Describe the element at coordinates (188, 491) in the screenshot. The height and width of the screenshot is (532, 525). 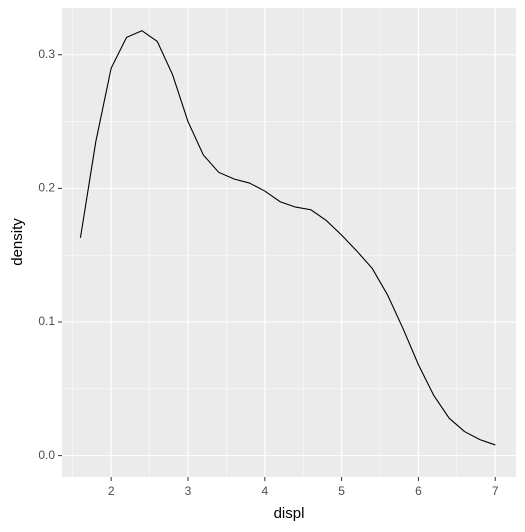
I see `x-tick-label: 3` at that location.